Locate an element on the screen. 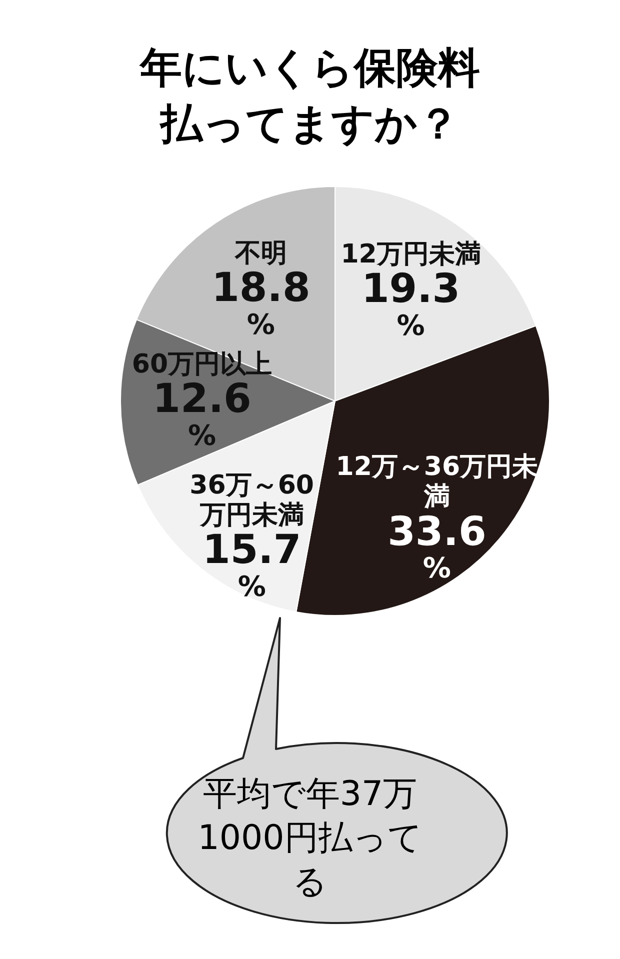  chart-title: 年にいくら保険料払ってますか？ is located at coordinates (309, 96).